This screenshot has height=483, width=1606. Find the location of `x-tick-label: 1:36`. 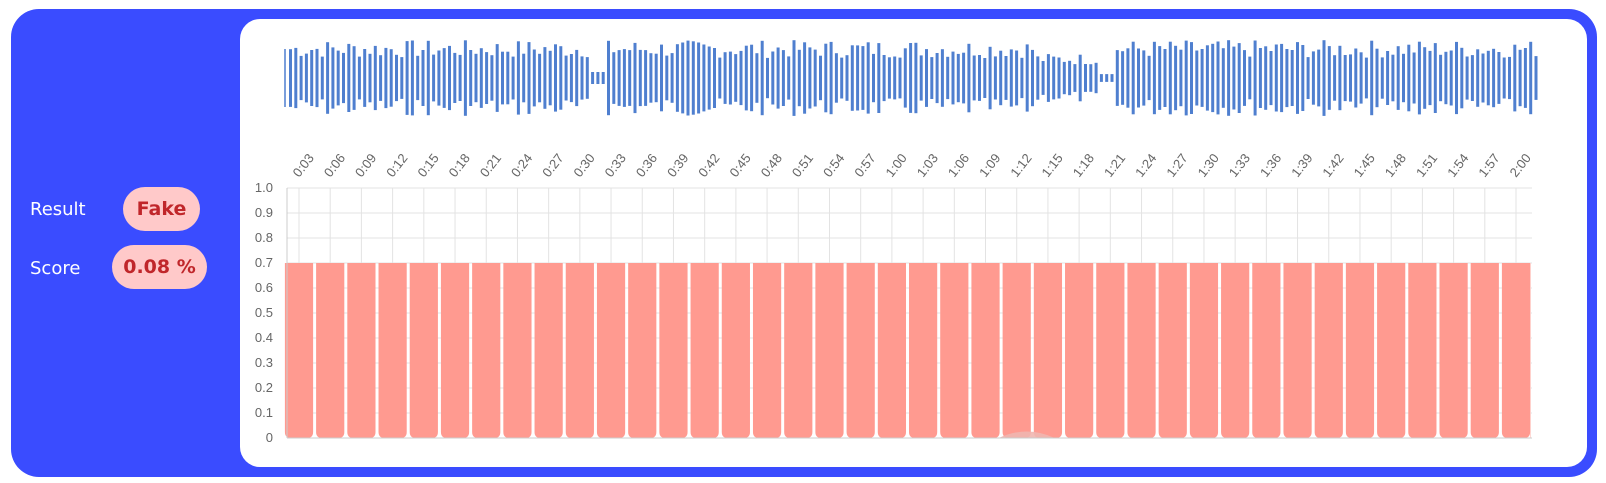

x-tick-label: 1:36 is located at coordinates (1270, 165).